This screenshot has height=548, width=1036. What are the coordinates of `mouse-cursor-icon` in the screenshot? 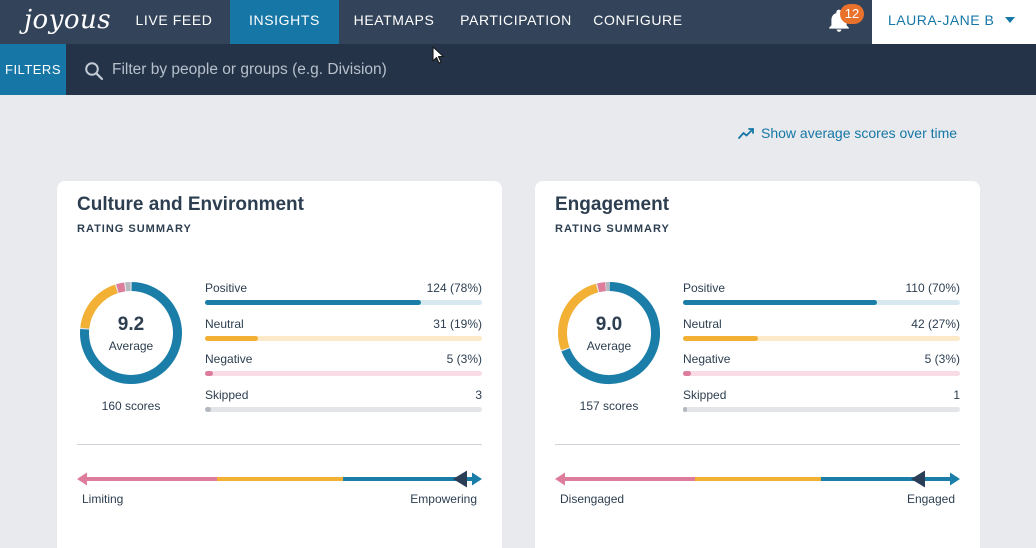 It's located at (438, 55).